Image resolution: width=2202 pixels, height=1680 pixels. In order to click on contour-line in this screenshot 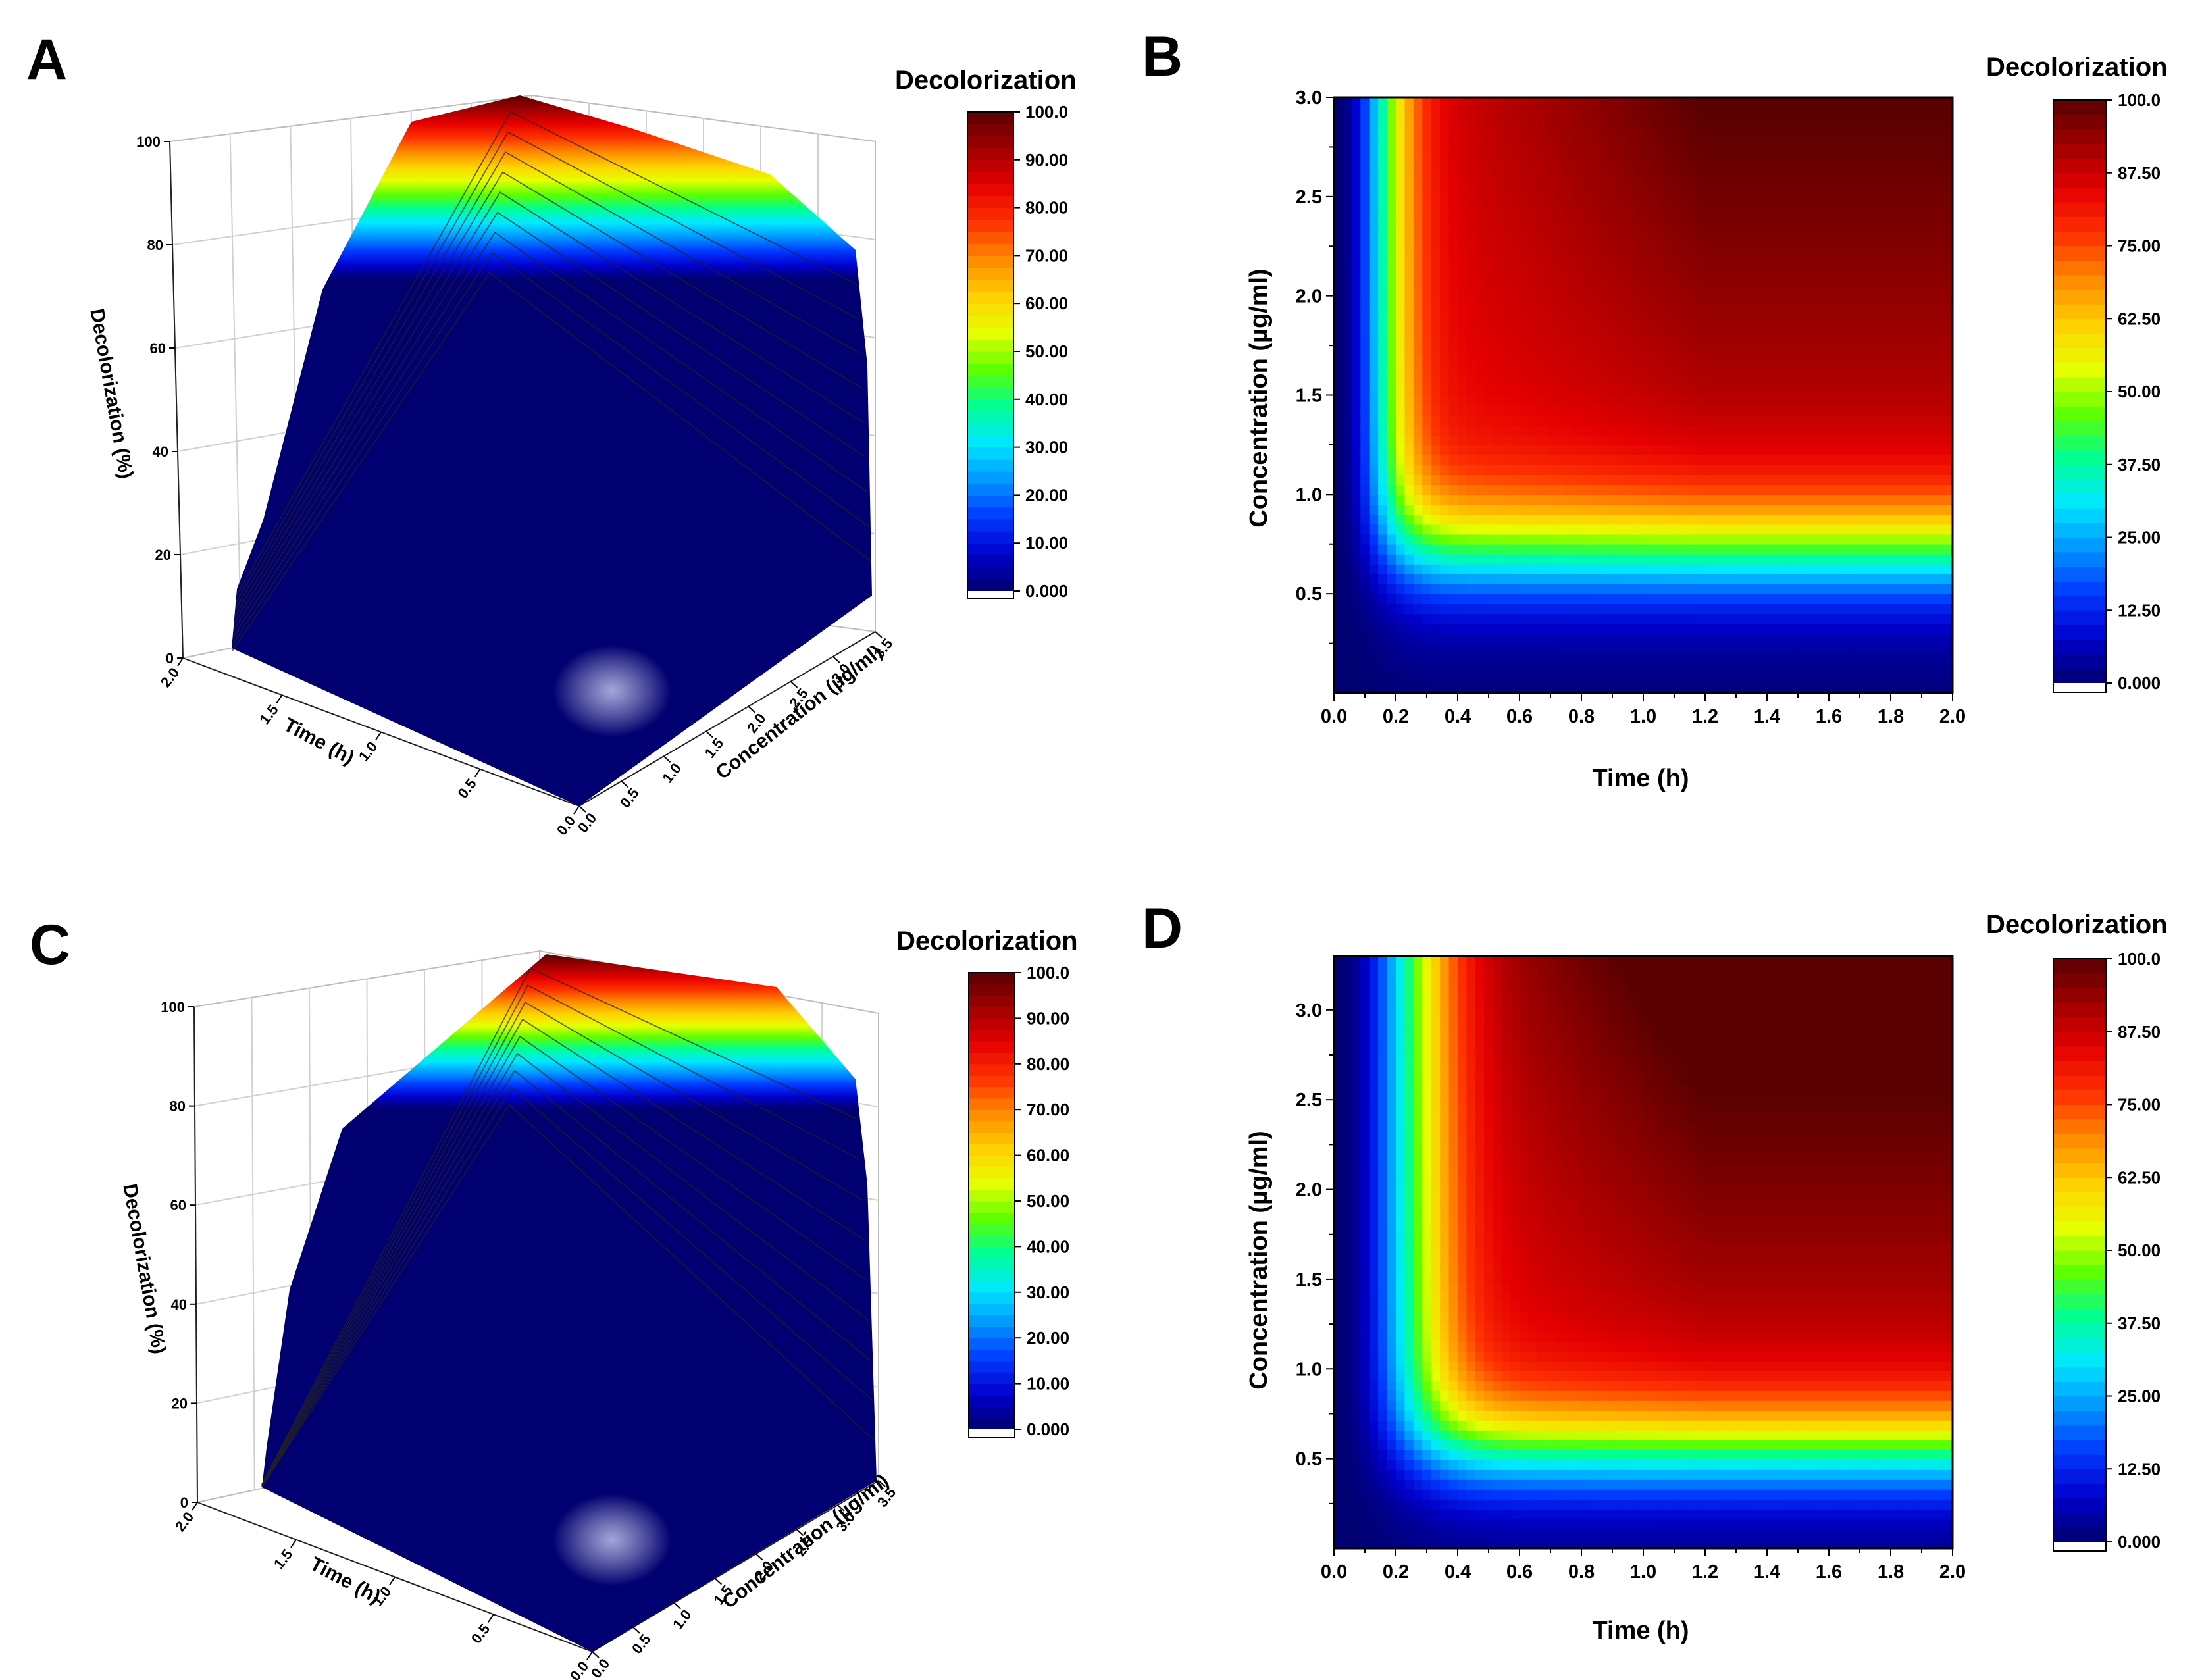, I will do `click(547, 380)`.